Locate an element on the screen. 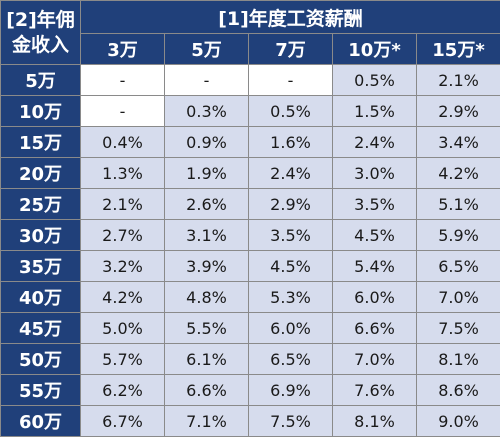 This screenshot has height=437, width=500. column-header: 7万 is located at coordinates (291, 49).